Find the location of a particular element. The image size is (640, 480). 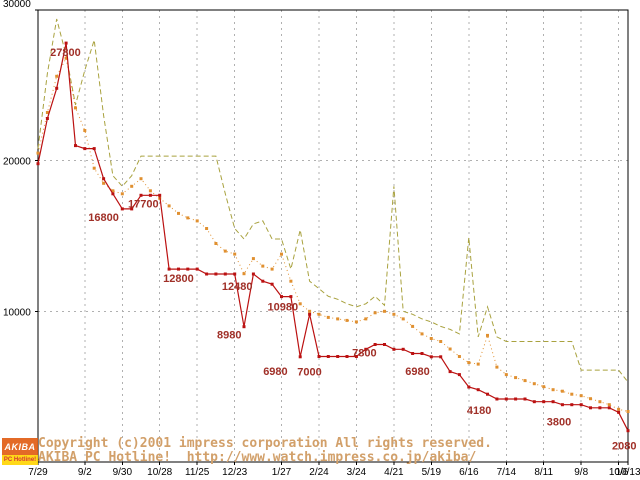

price-annotation: 8980 is located at coordinates (229, 336).